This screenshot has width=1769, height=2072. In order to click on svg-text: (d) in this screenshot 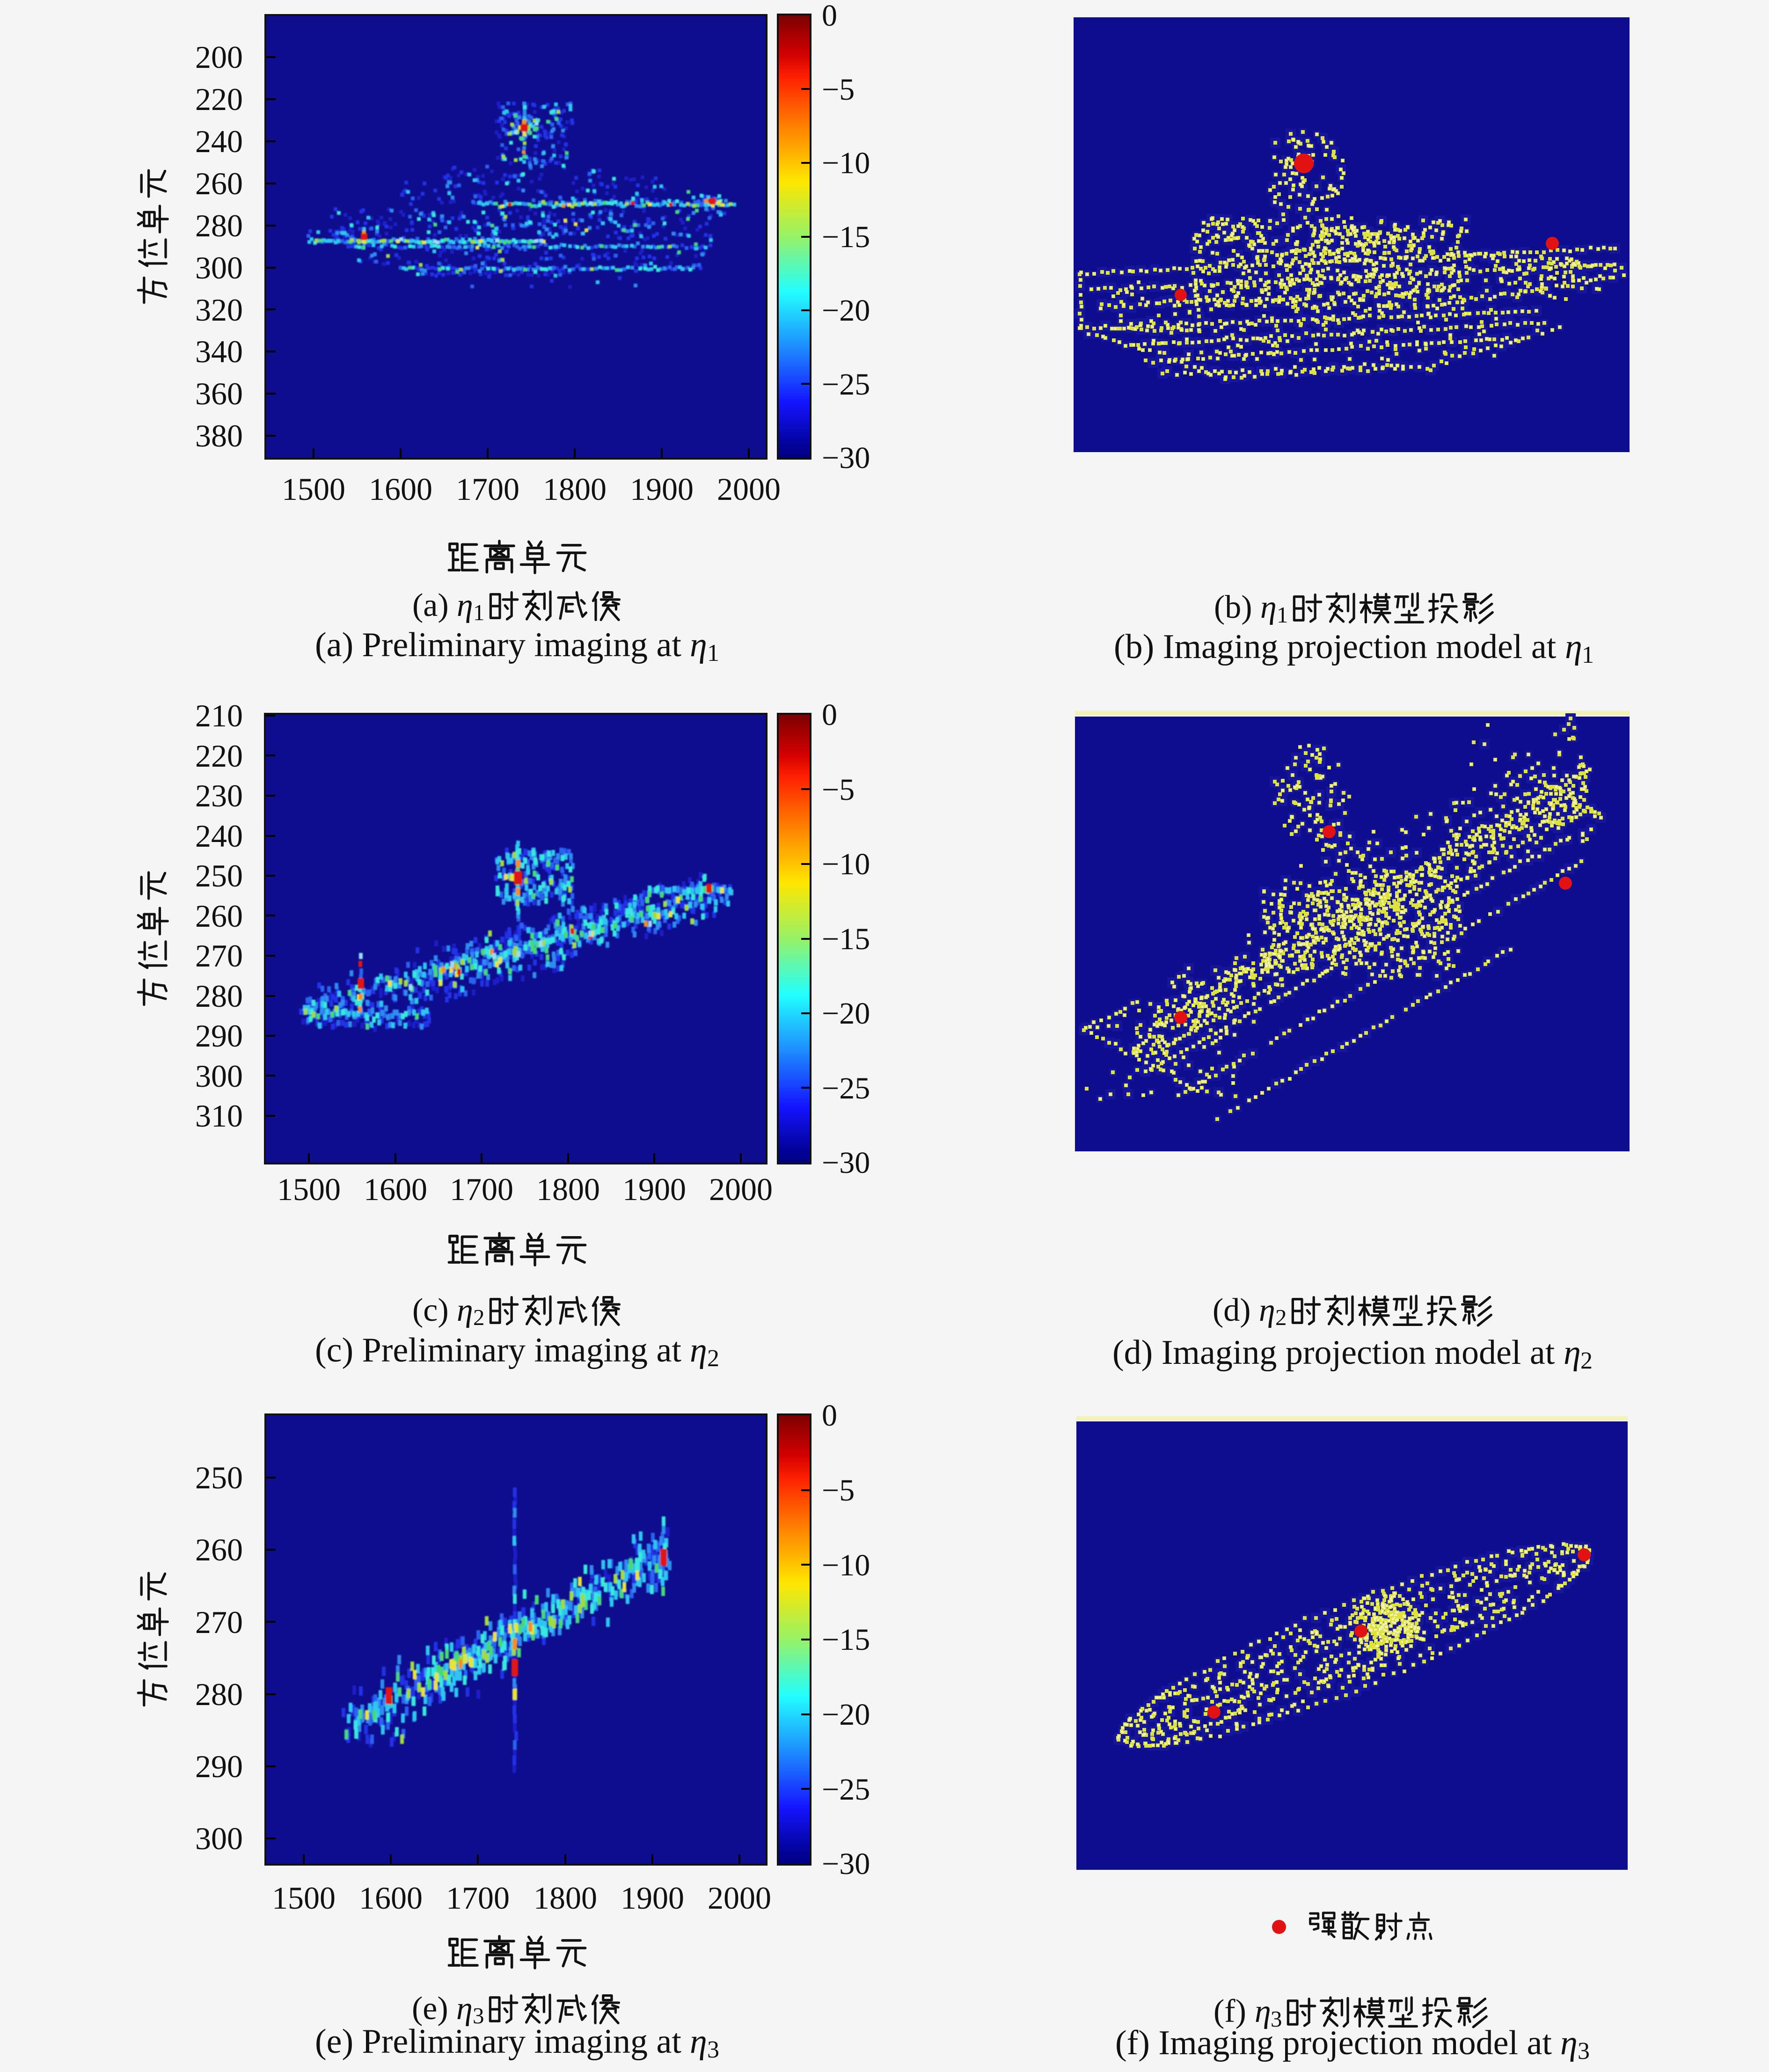, I will do `click(1236, 1310)`.